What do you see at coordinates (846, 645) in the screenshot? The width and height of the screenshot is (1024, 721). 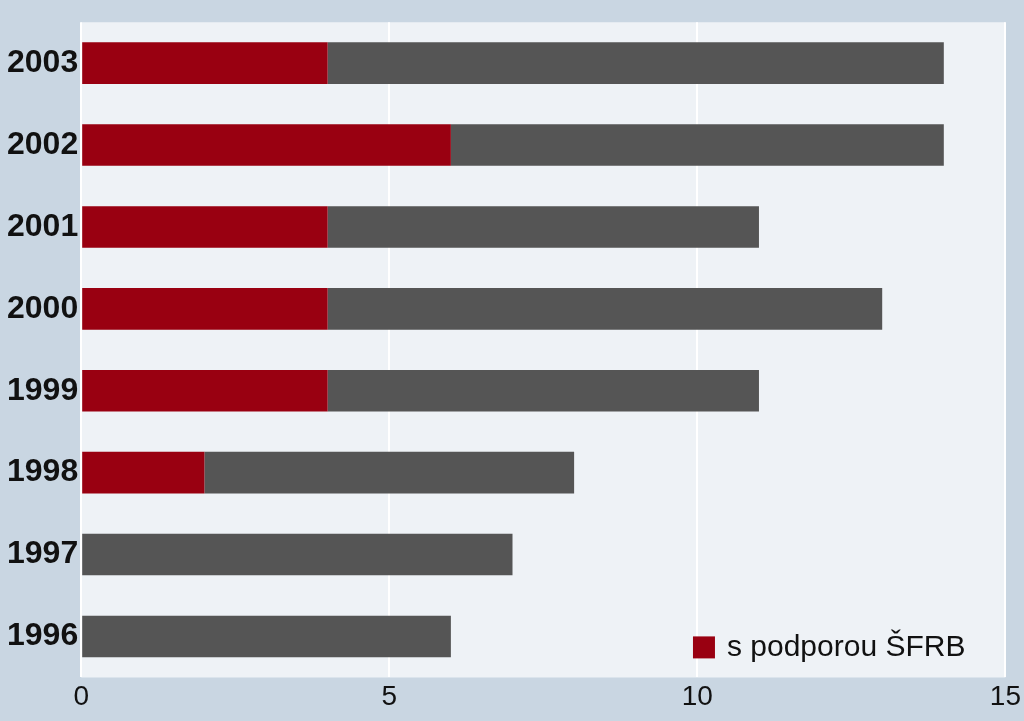 I see `legend-label: s podporou ŠFRB` at bounding box center [846, 645].